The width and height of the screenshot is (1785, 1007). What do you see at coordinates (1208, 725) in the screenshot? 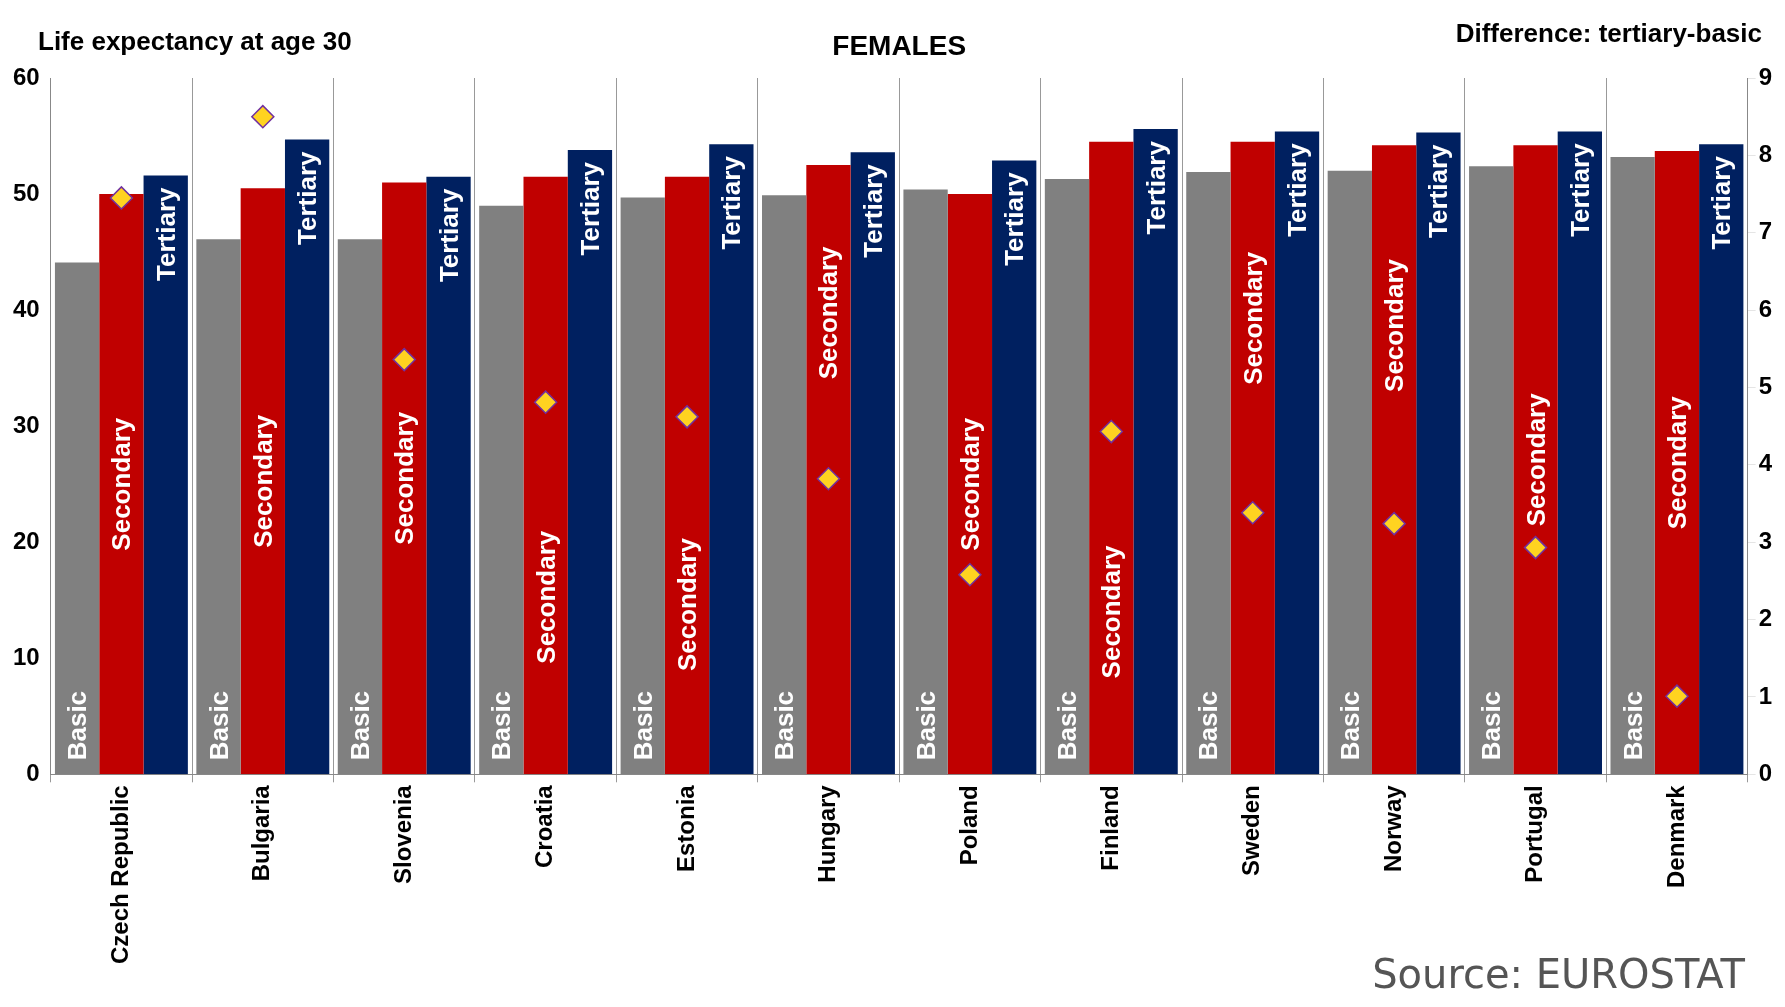
I see `series-label: Basic` at bounding box center [1208, 725].